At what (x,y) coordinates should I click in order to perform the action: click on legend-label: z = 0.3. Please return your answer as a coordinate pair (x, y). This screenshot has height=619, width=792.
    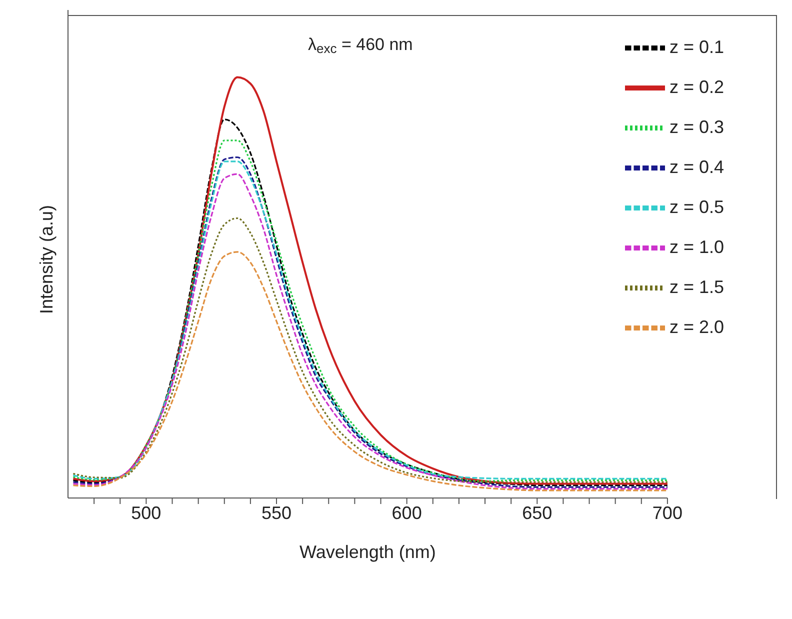
    Looking at the image, I should click on (696, 126).